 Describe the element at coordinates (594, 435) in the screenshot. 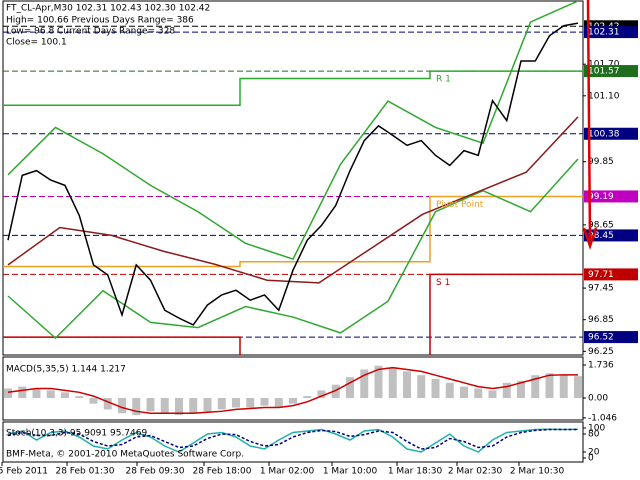

I see `y-tick-label: 80` at that location.